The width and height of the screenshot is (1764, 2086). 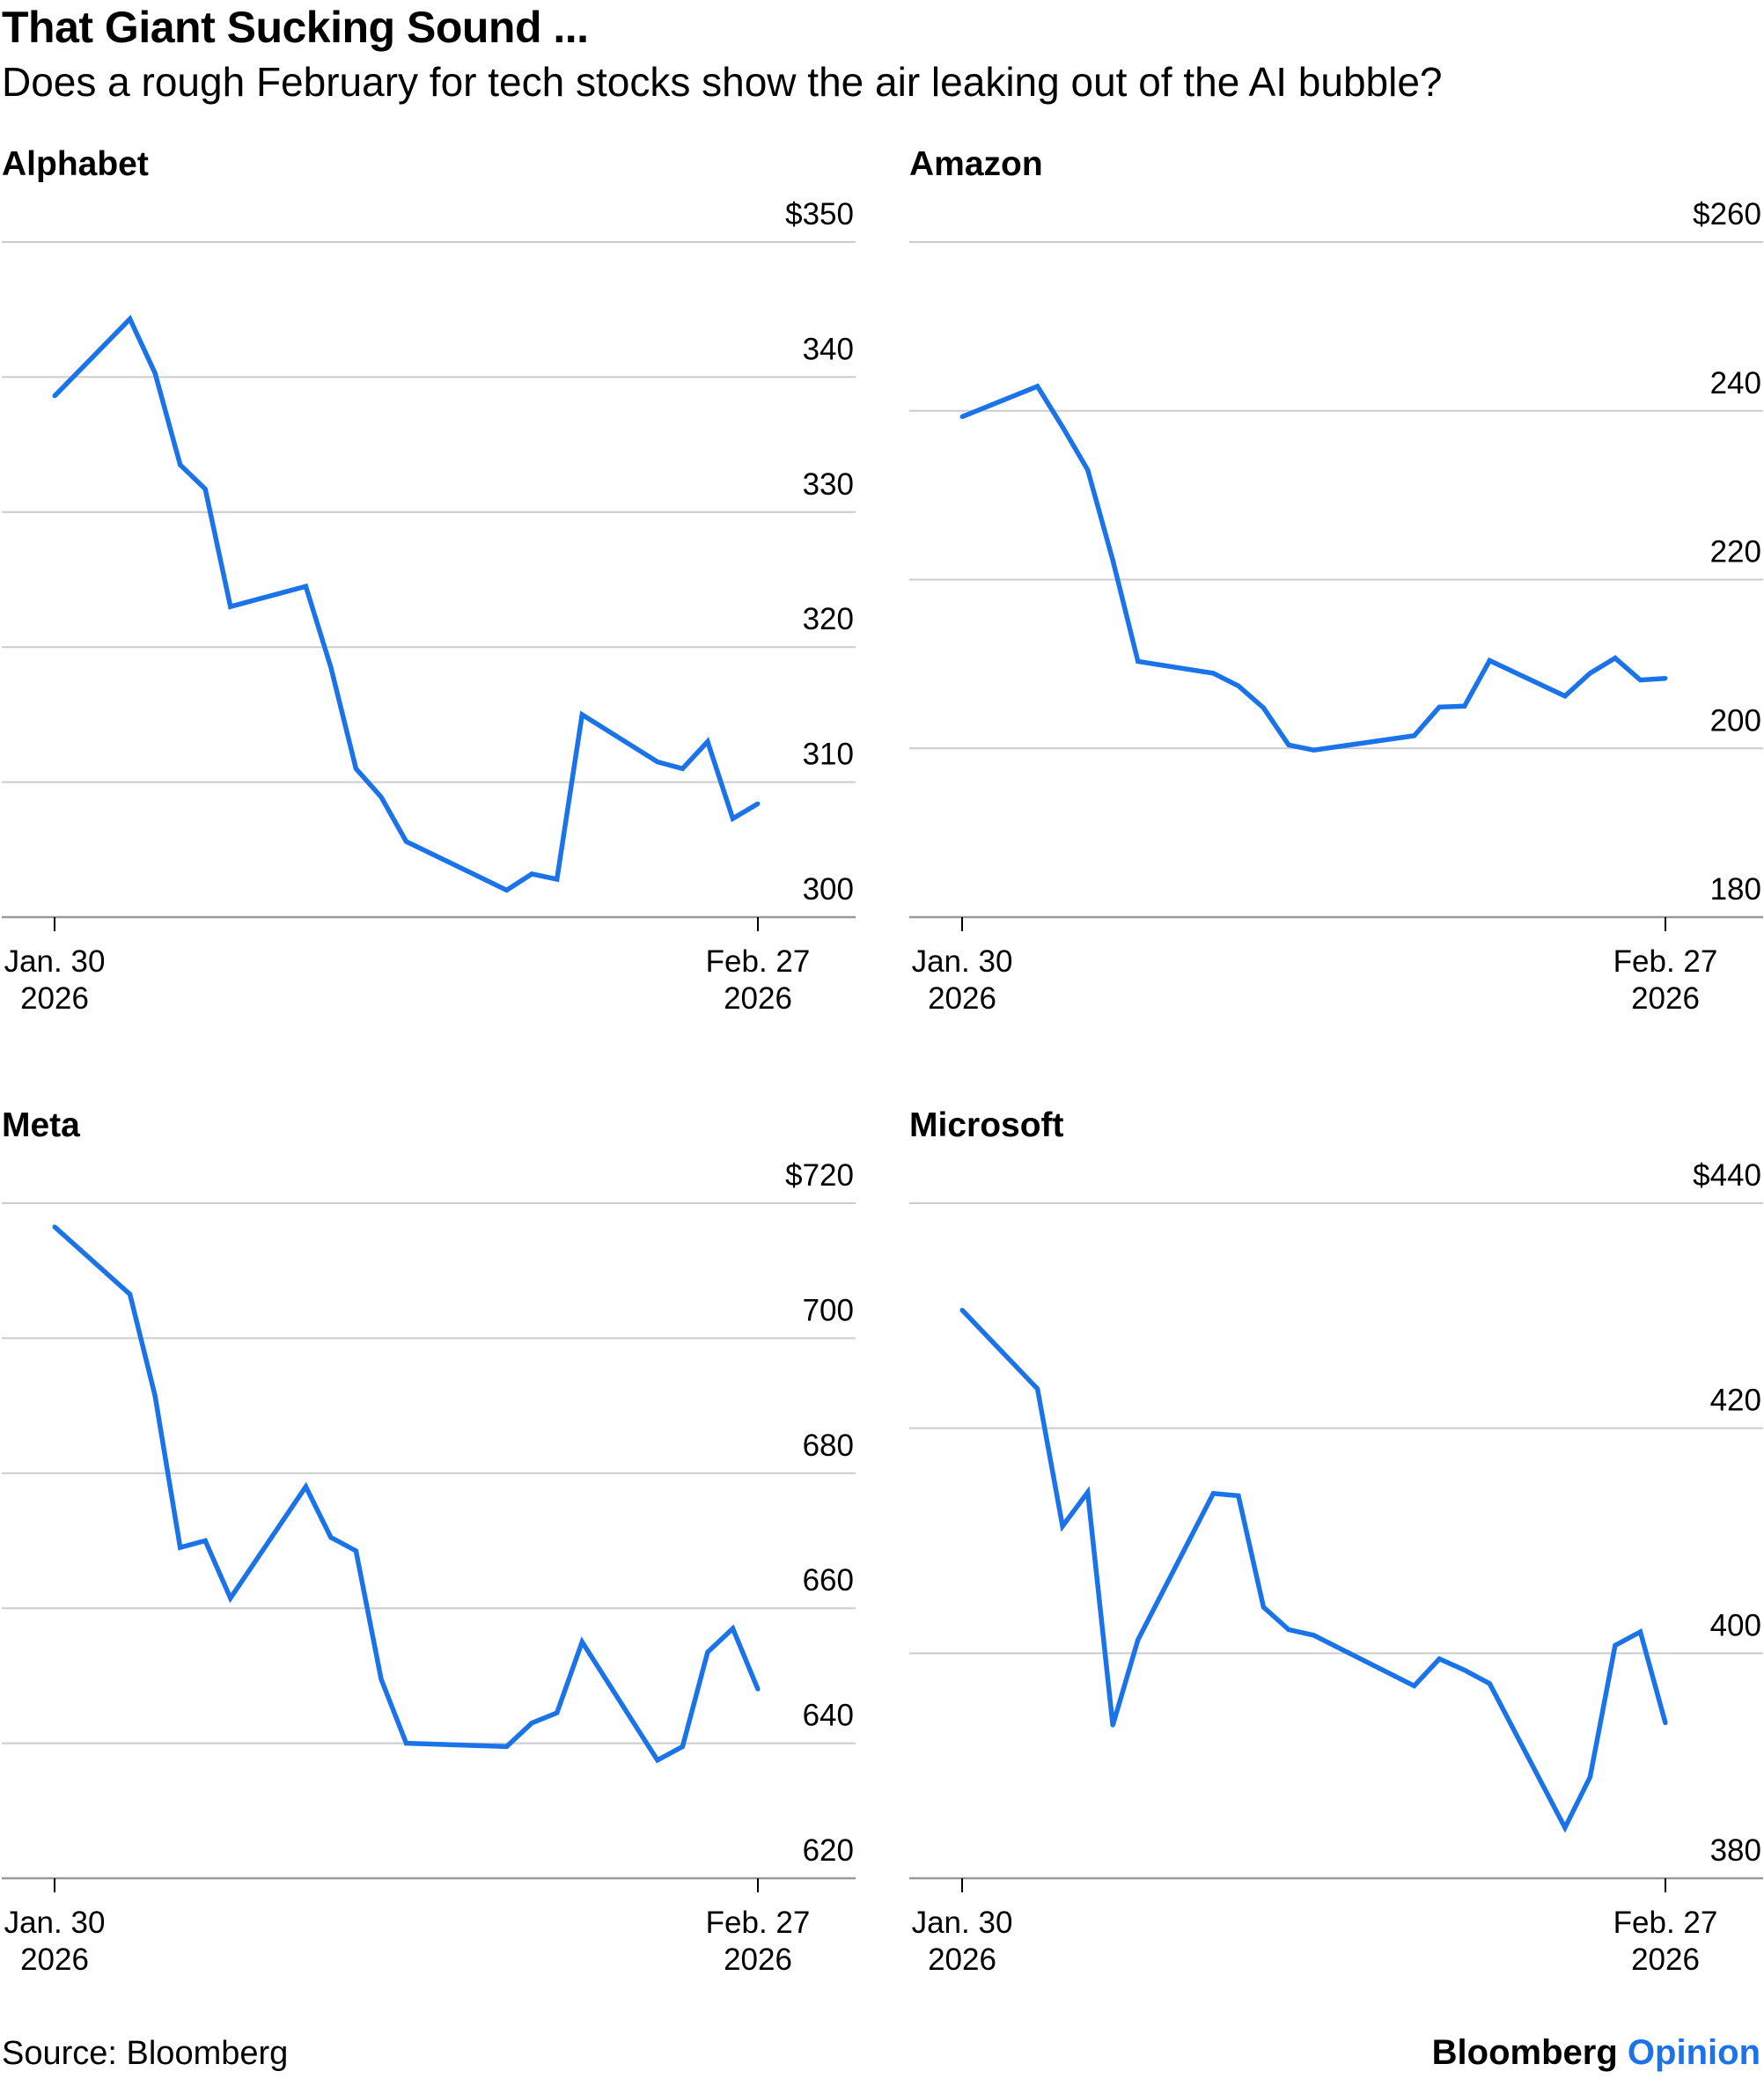 What do you see at coordinates (145, 2053) in the screenshot?
I see `source-note: Source: Bloomberg` at bounding box center [145, 2053].